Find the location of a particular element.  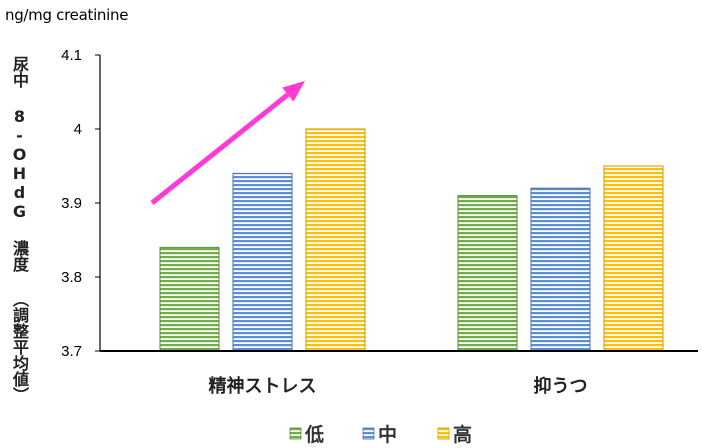

y-tick-label: 3.7 is located at coordinates (71, 351).